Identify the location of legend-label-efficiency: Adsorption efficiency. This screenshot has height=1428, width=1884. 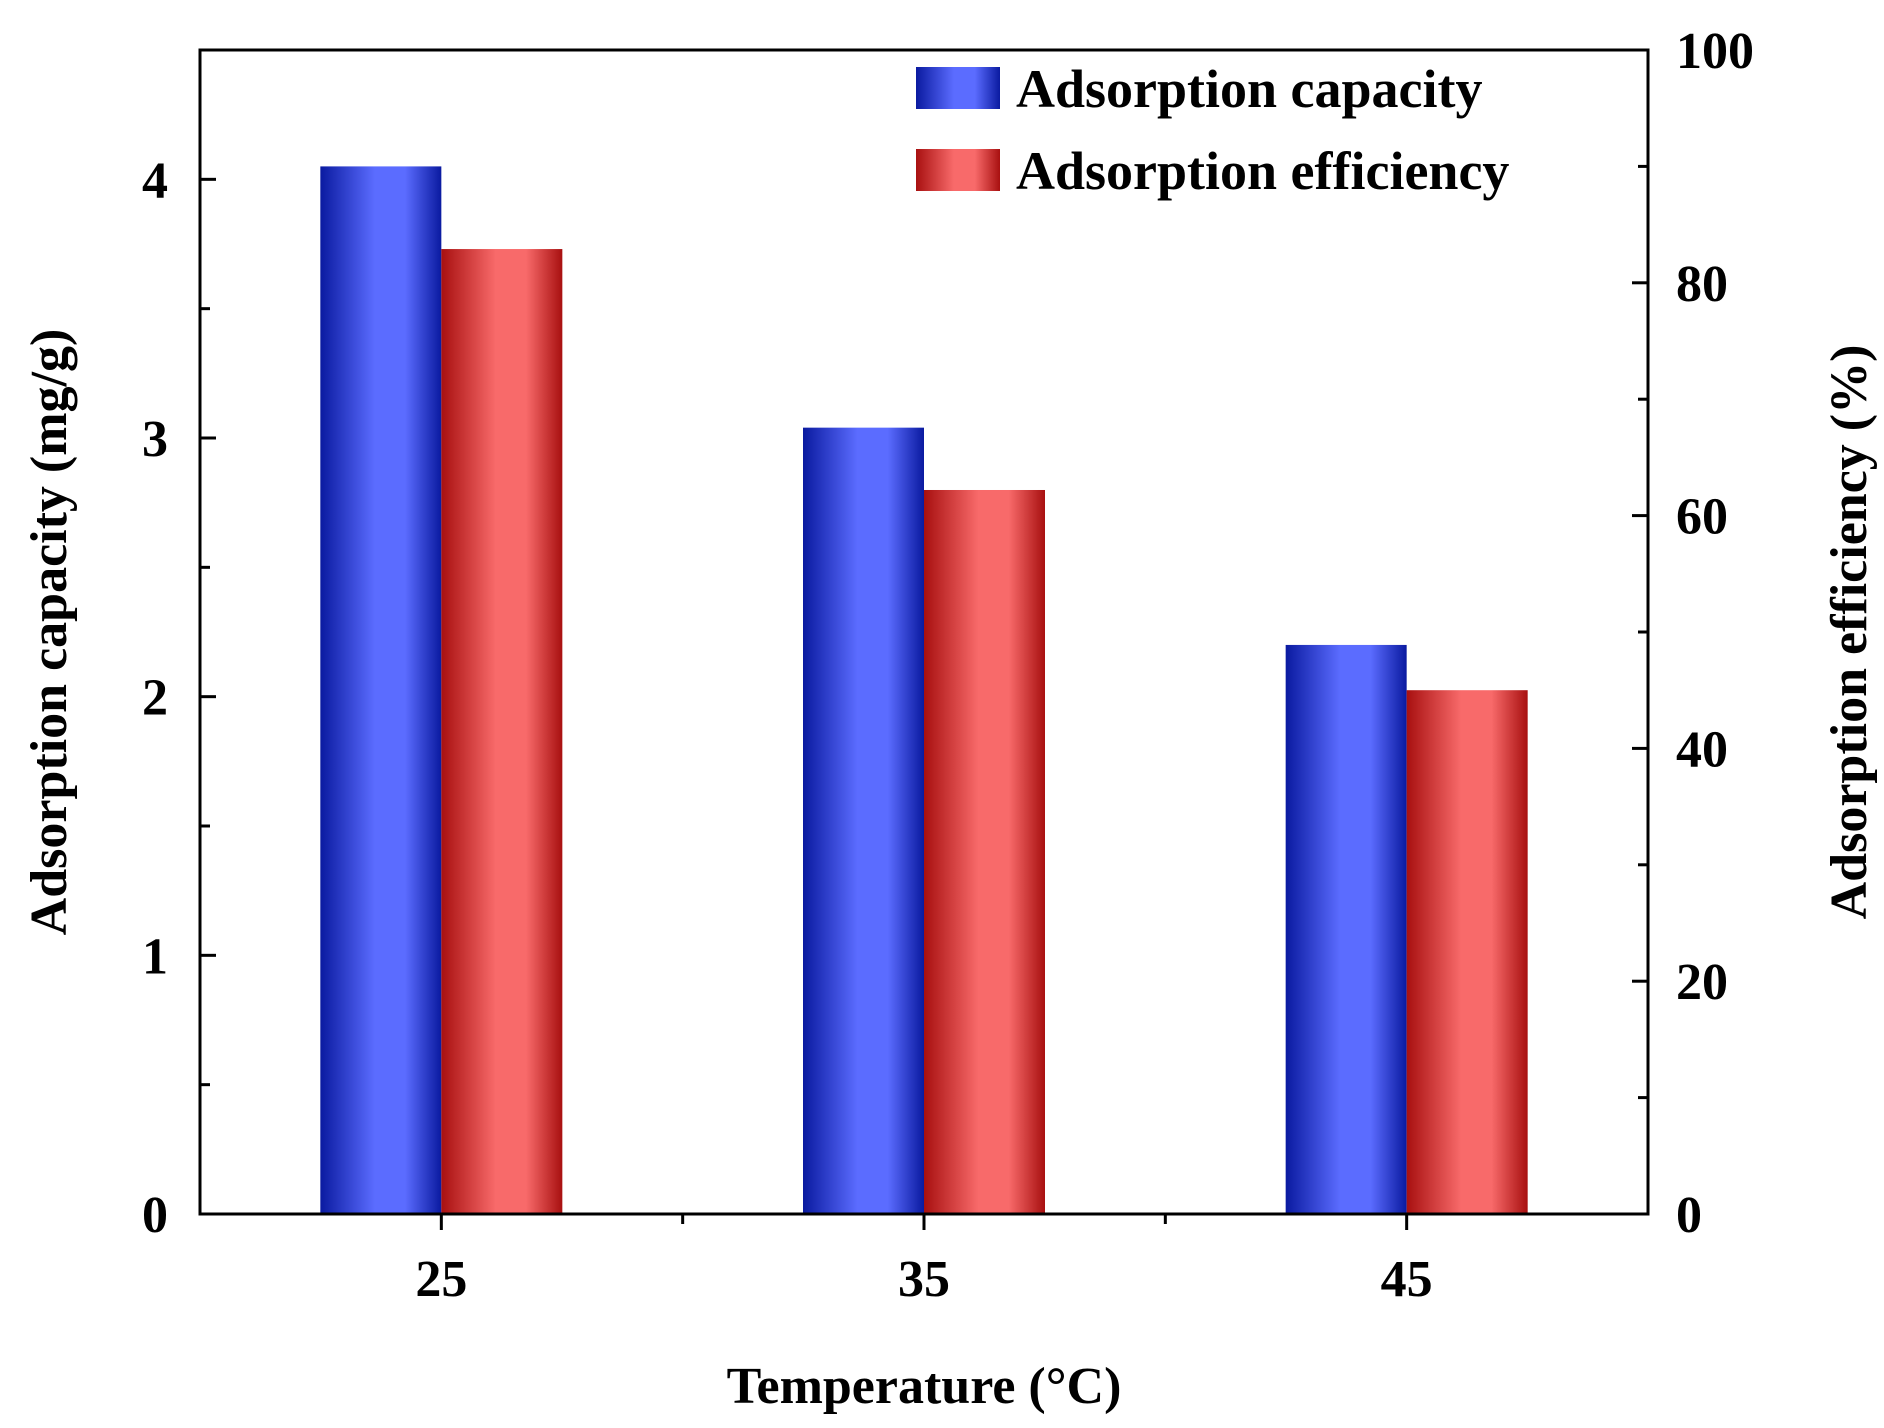
(1262, 171).